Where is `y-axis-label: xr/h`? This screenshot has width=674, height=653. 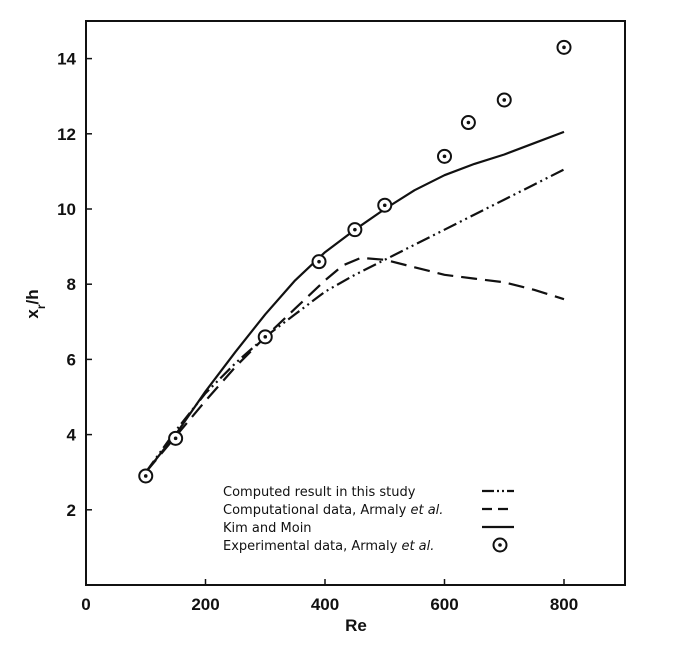
y-axis-label: xr/h is located at coordinates (35, 303).